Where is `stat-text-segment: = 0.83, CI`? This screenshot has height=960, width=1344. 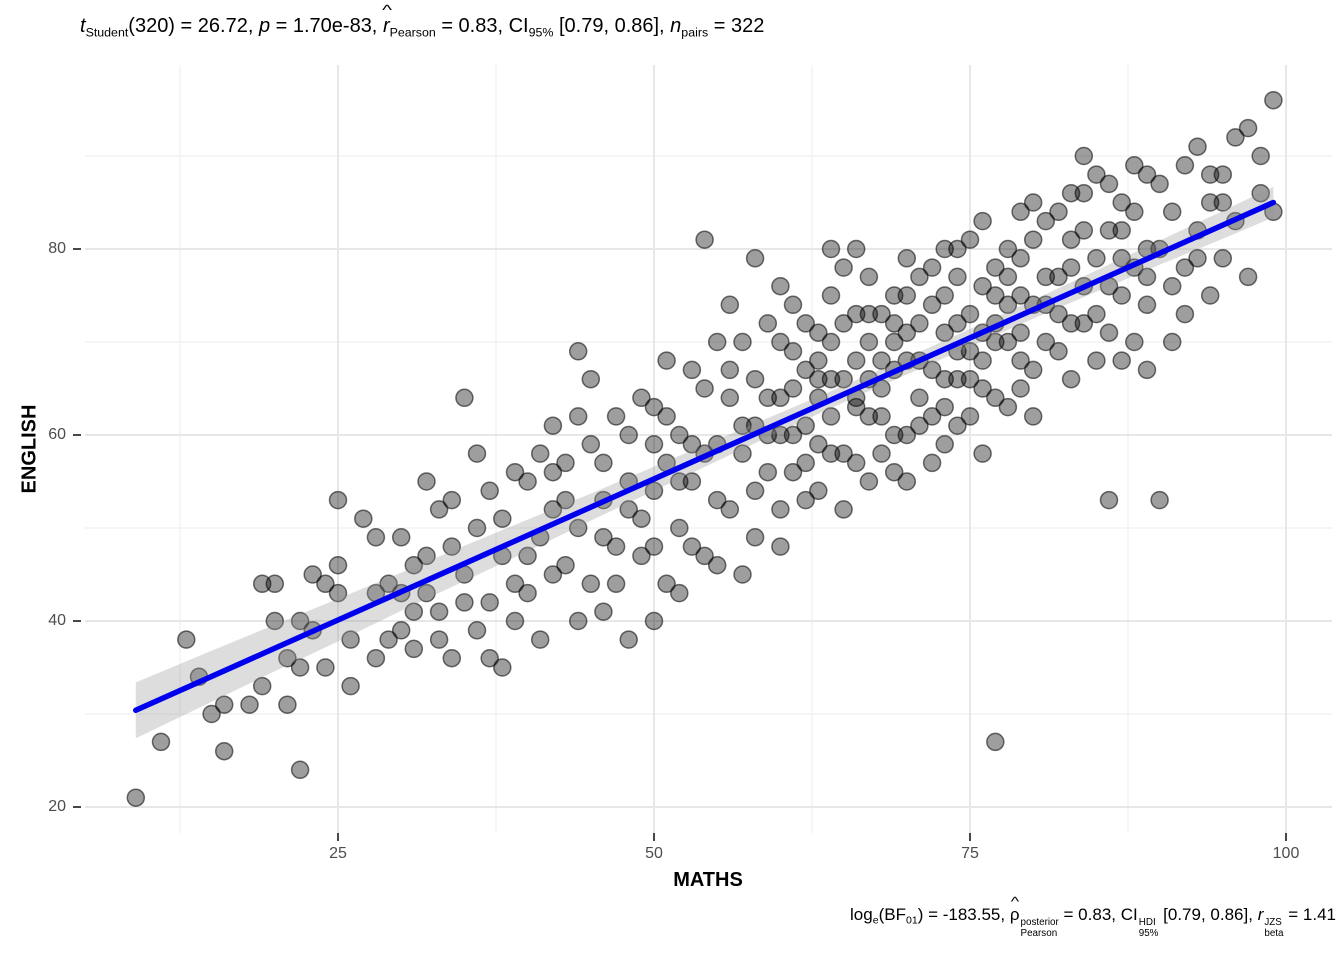
stat-text-segment: = 0.83, CI is located at coordinates (482, 26).